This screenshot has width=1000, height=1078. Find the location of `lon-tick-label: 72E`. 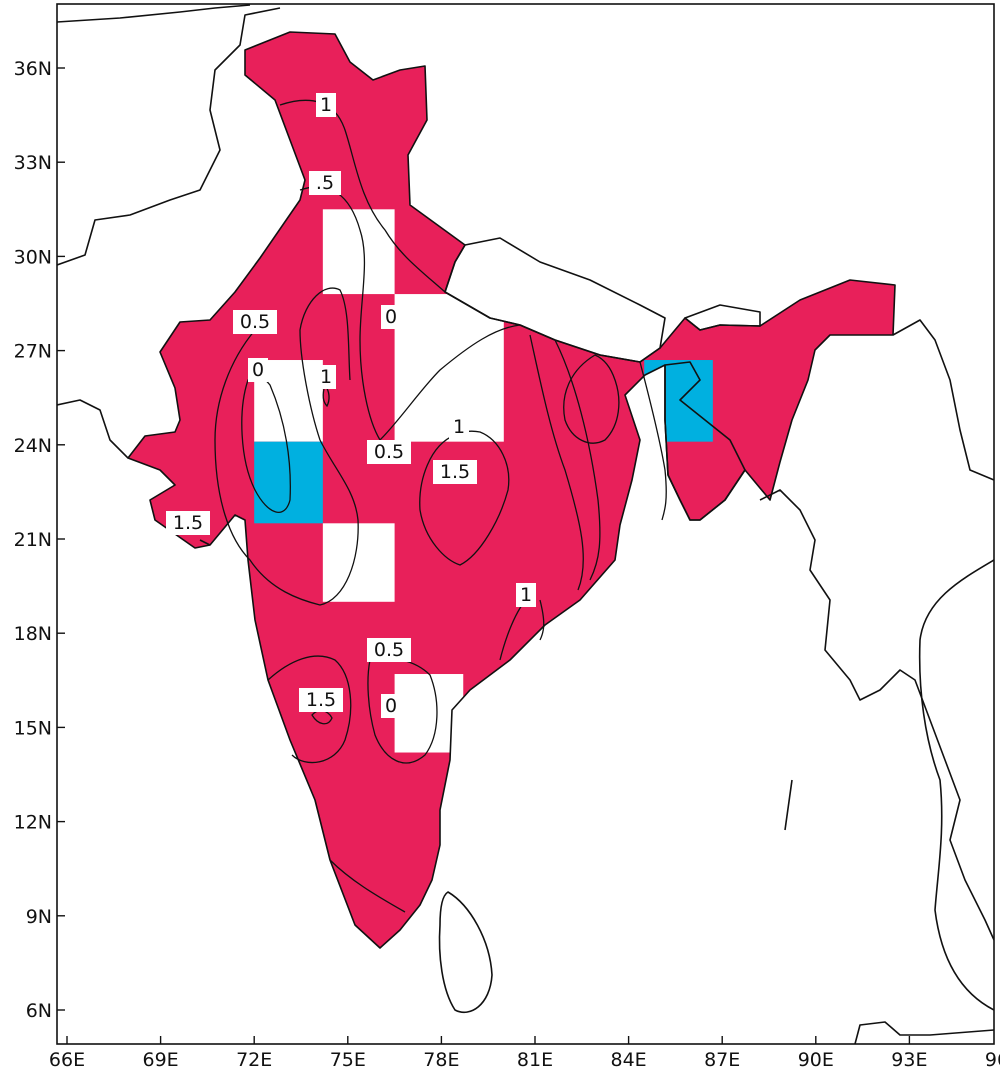

lon-tick-label: 72E is located at coordinates (254, 1060).